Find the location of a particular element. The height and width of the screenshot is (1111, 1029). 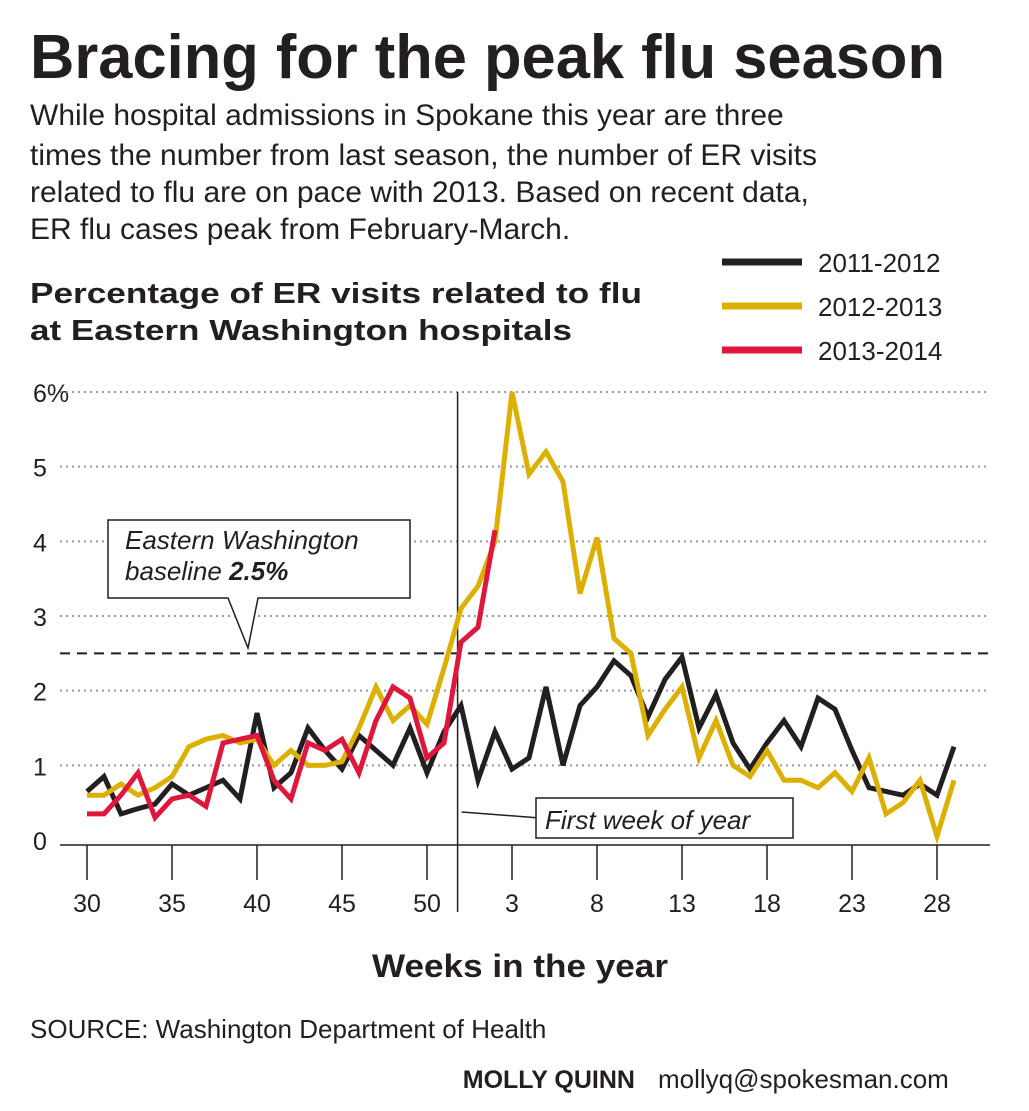

x-tick-label: 35 is located at coordinates (172, 904).